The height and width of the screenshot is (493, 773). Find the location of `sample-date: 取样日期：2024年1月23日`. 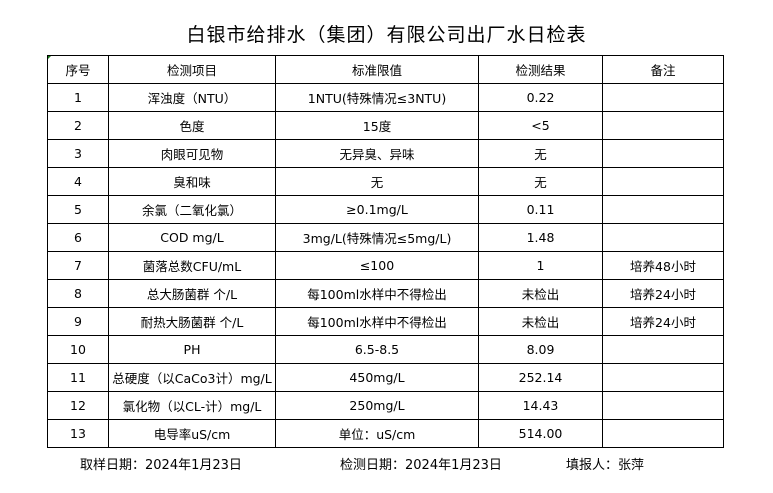

sample-date: 取样日期：2024年1月23日 is located at coordinates (161, 465).